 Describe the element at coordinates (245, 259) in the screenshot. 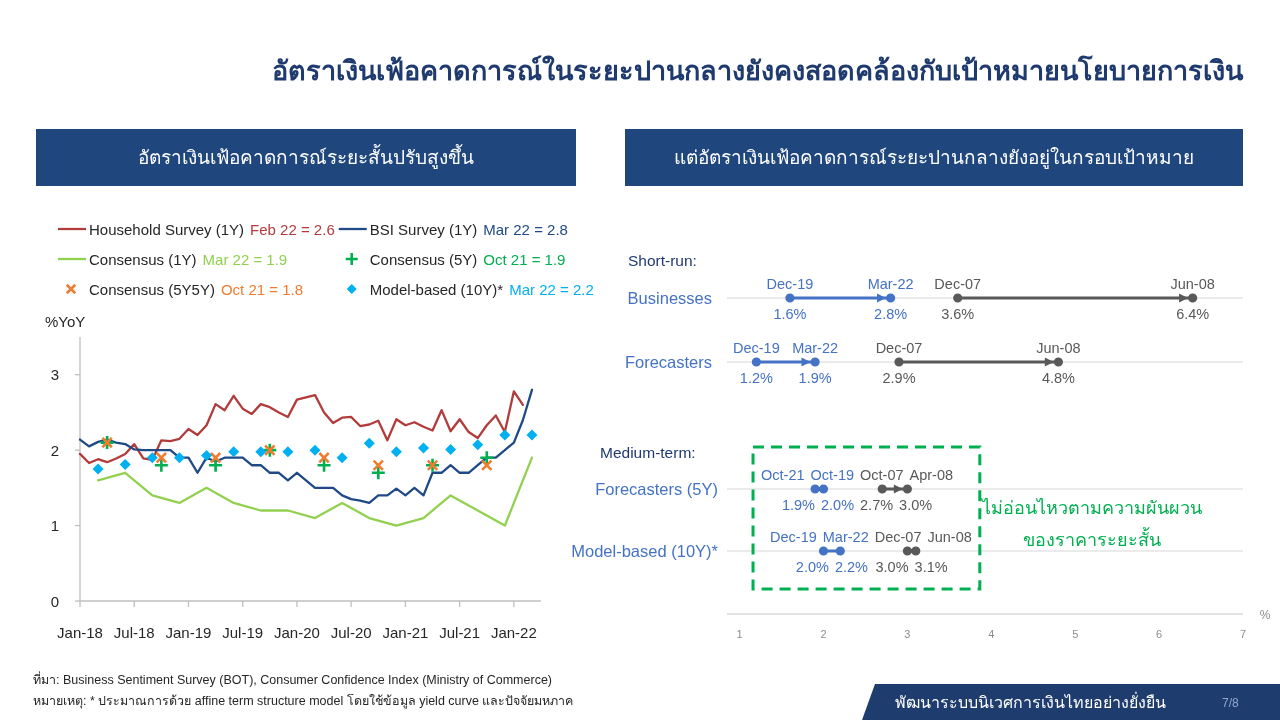

I see `annotation: Mar 22 = 1.9` at that location.